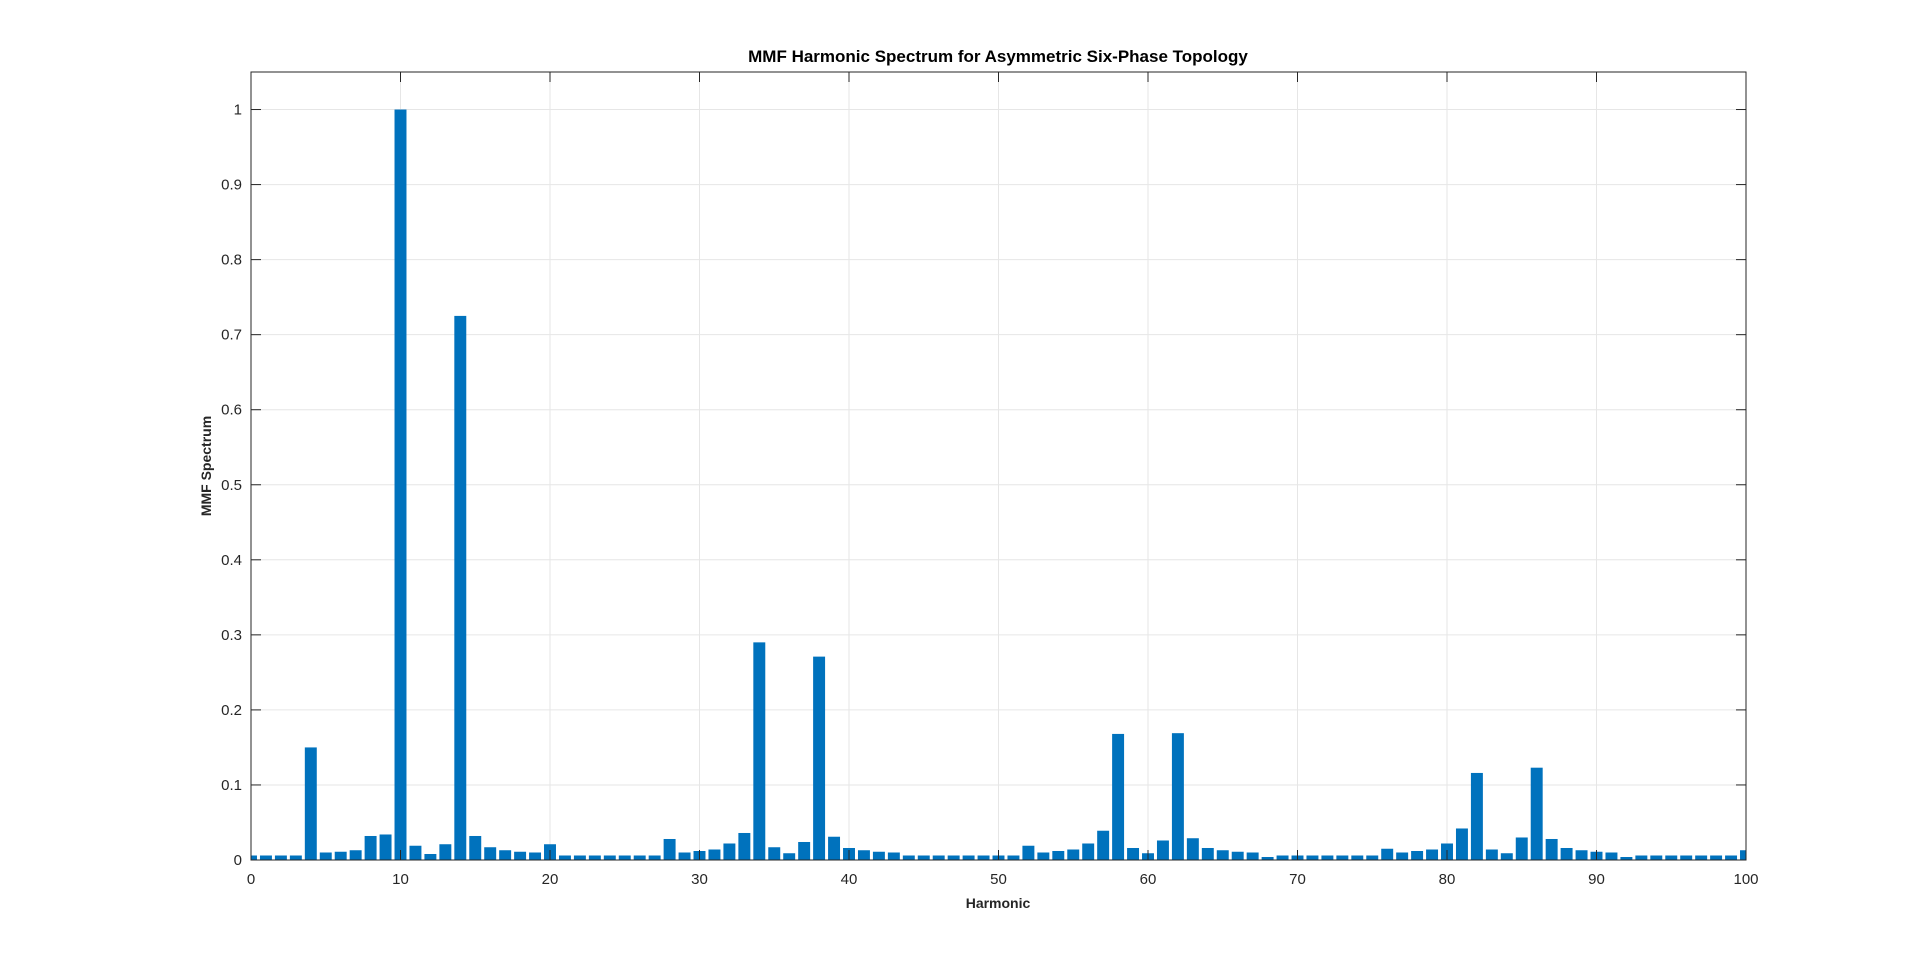 The image size is (1920, 968). I want to click on y-tick-label: 0.6, so click(231, 410).